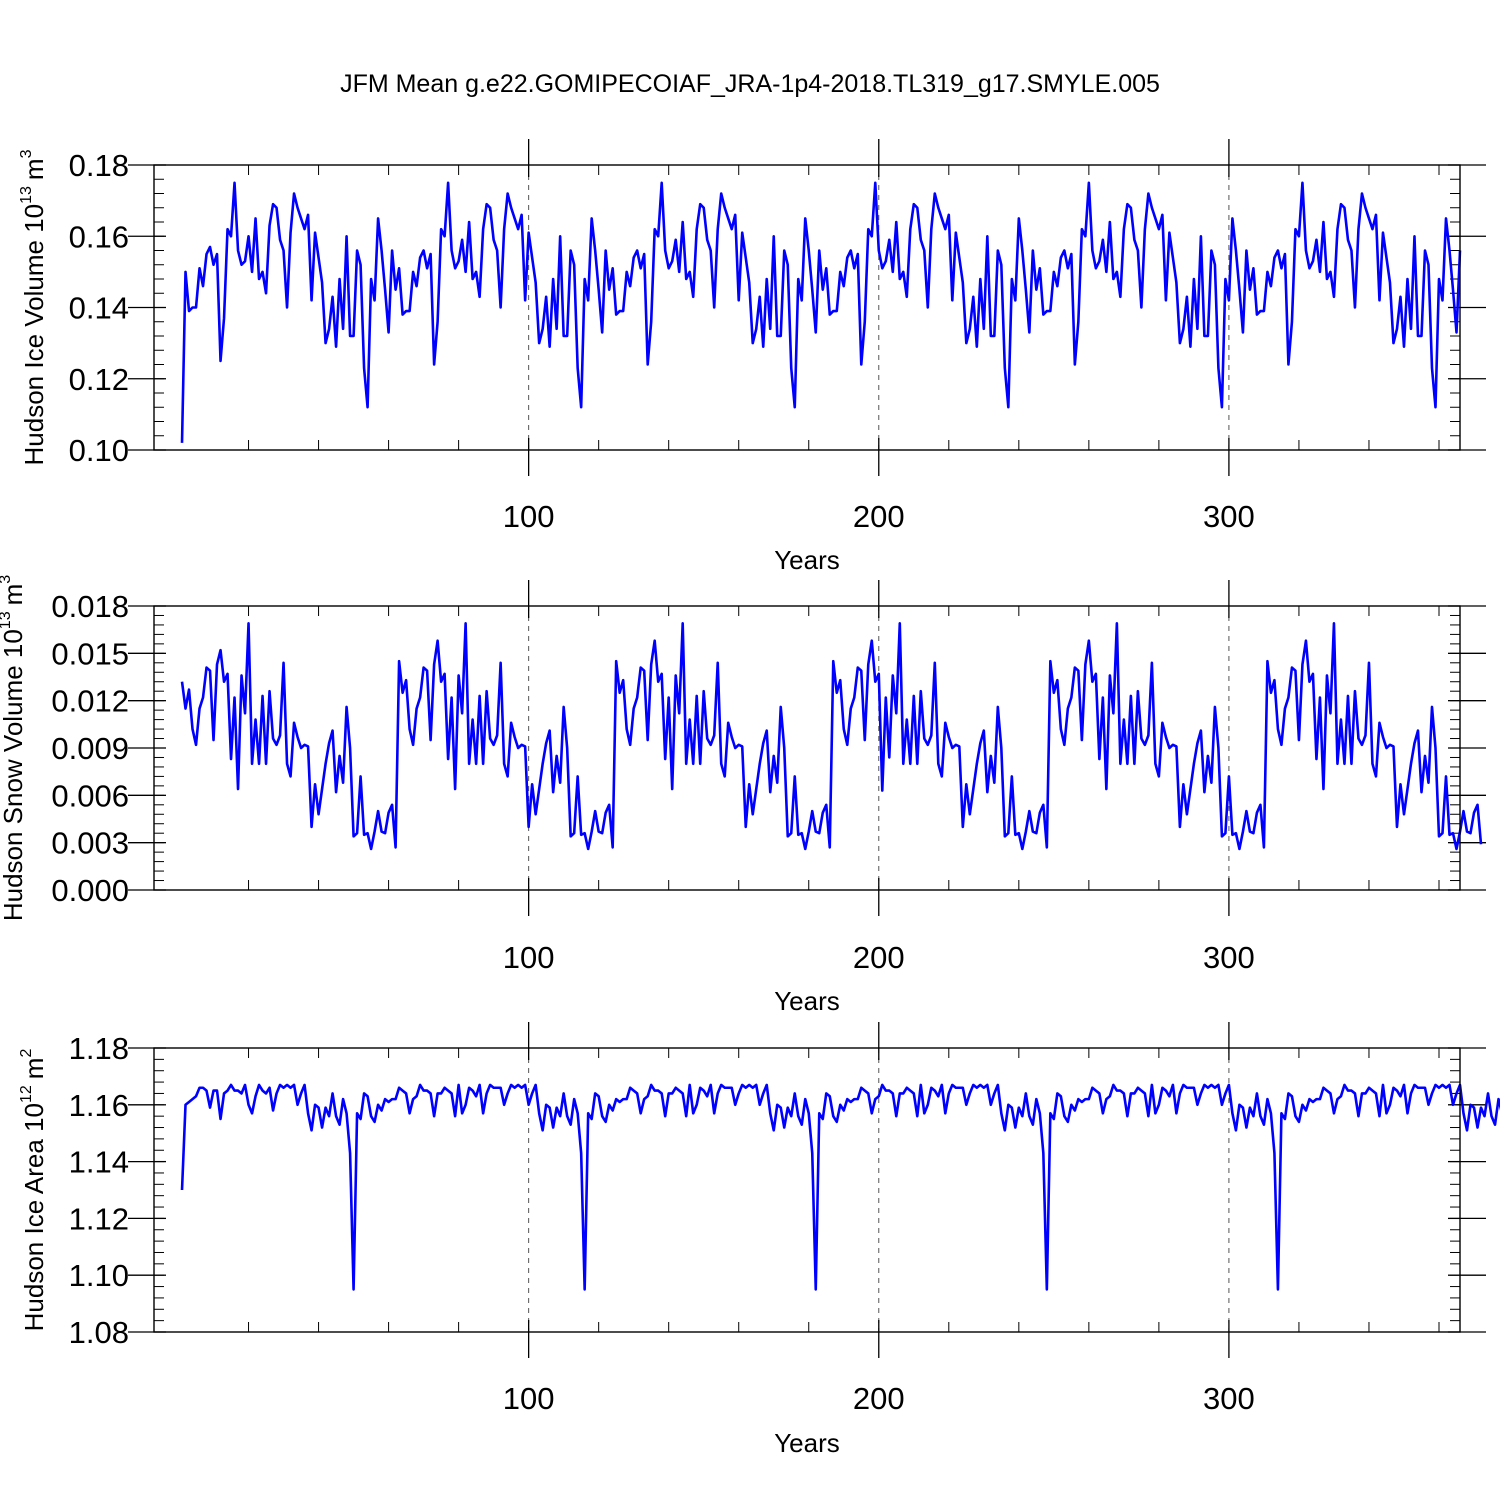 This screenshot has width=1500, height=1500. Describe the element at coordinates (99, 308) in the screenshot. I see `y-tick-label: 0.14` at that location.